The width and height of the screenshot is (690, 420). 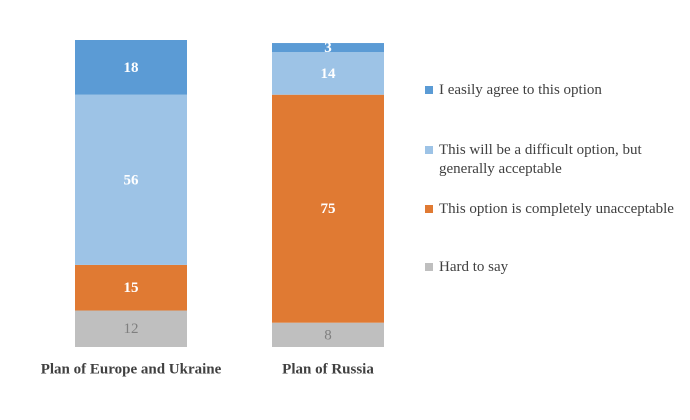 What do you see at coordinates (474, 267) in the screenshot?
I see `legend-label: Hard to say` at bounding box center [474, 267].